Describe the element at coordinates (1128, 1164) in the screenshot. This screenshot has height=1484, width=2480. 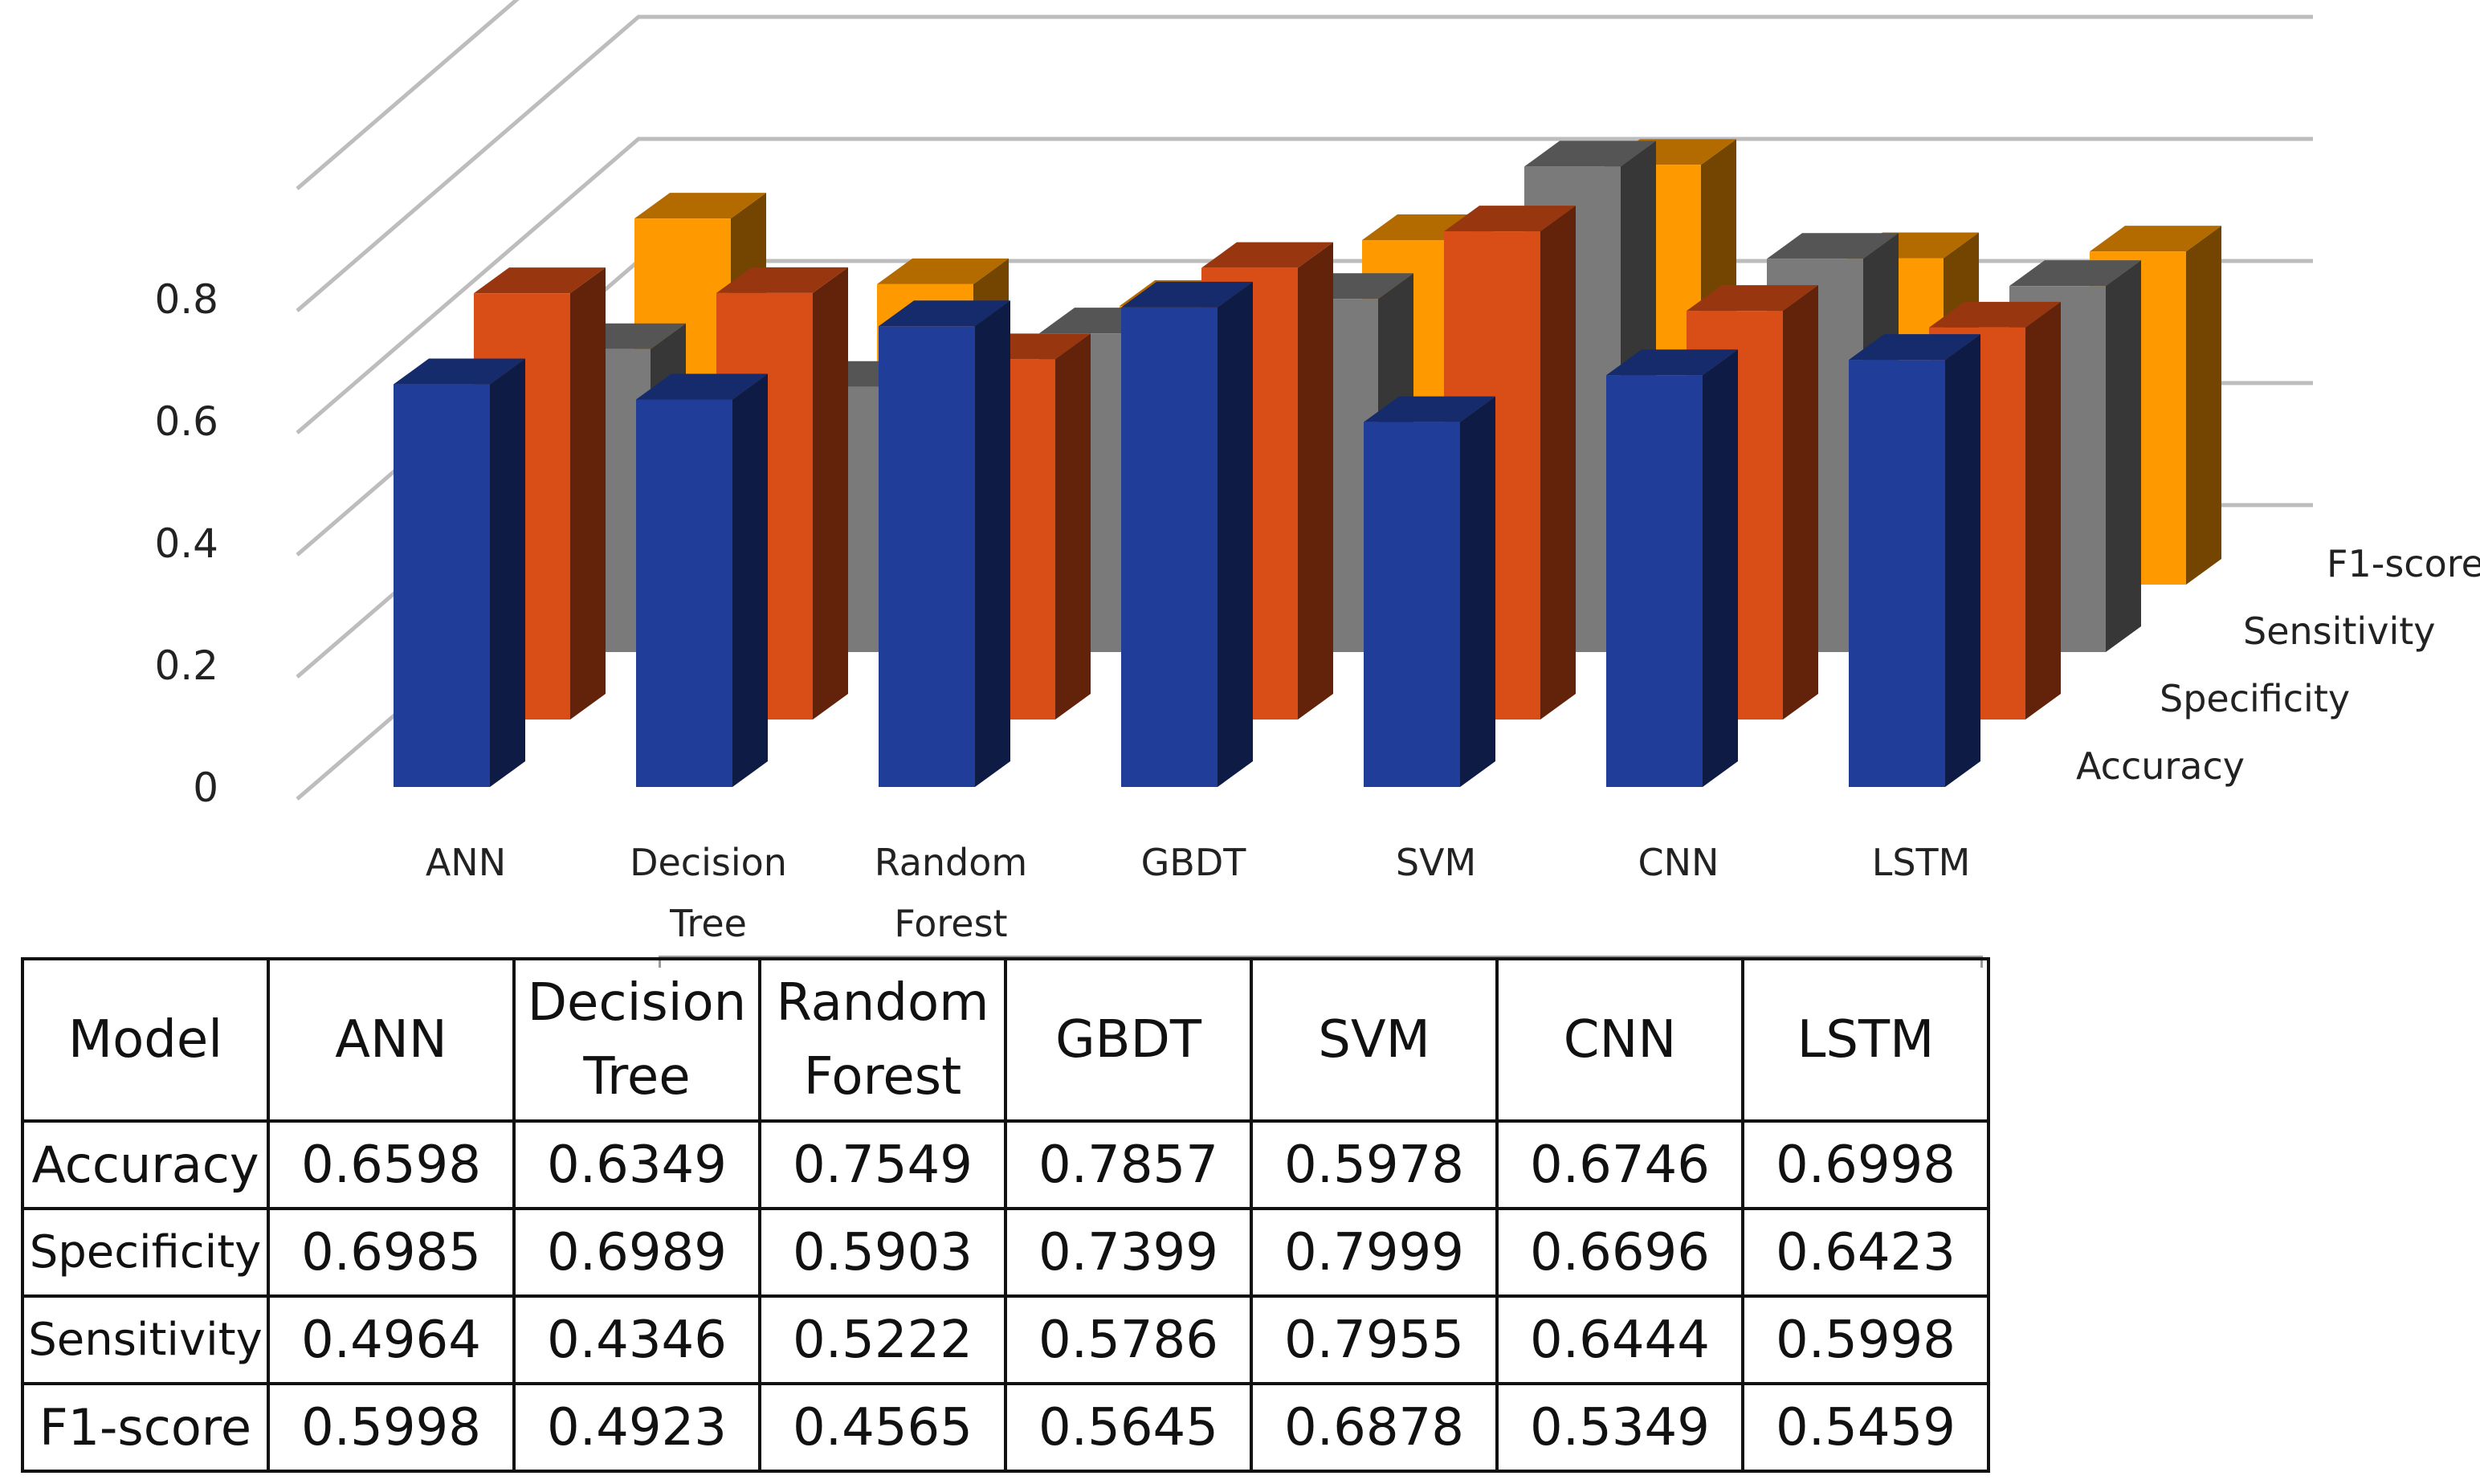
I see `table-cell: 0.7857` at that location.